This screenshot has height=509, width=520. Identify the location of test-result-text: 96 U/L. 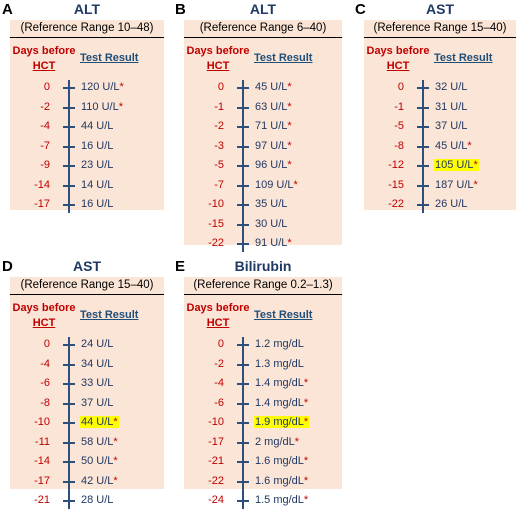
(271, 165).